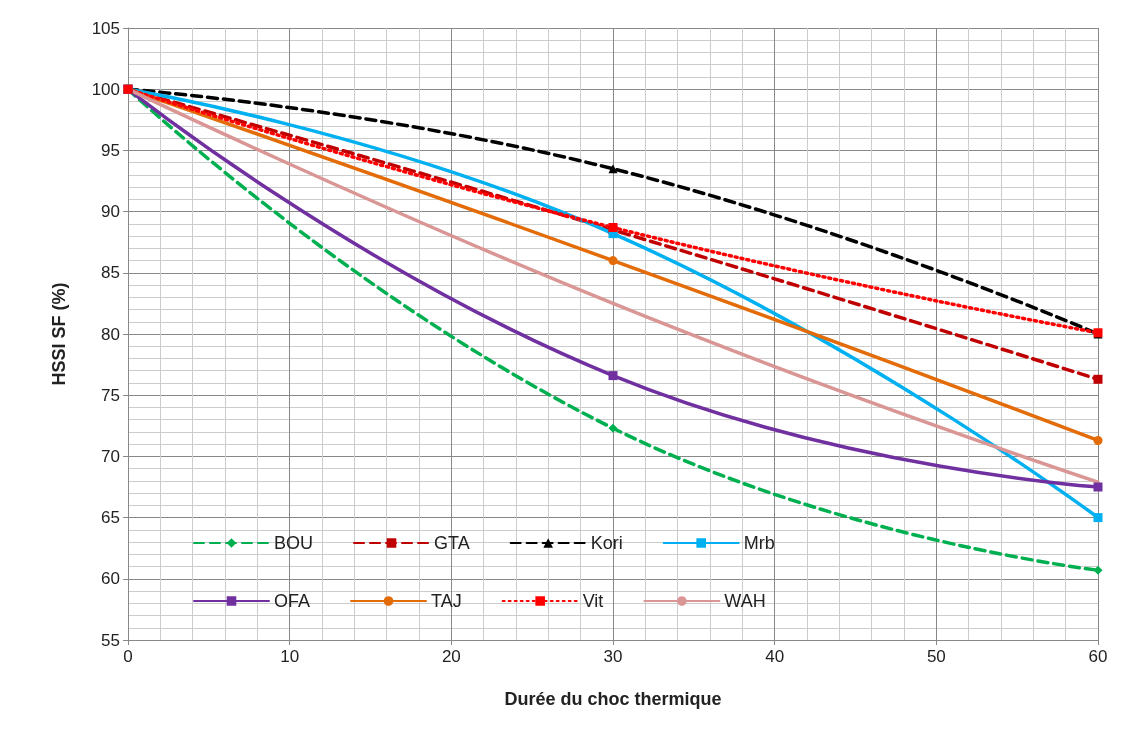 This screenshot has height=747, width=1129. What do you see at coordinates (294, 543) in the screenshot?
I see `legend-label: BOU` at bounding box center [294, 543].